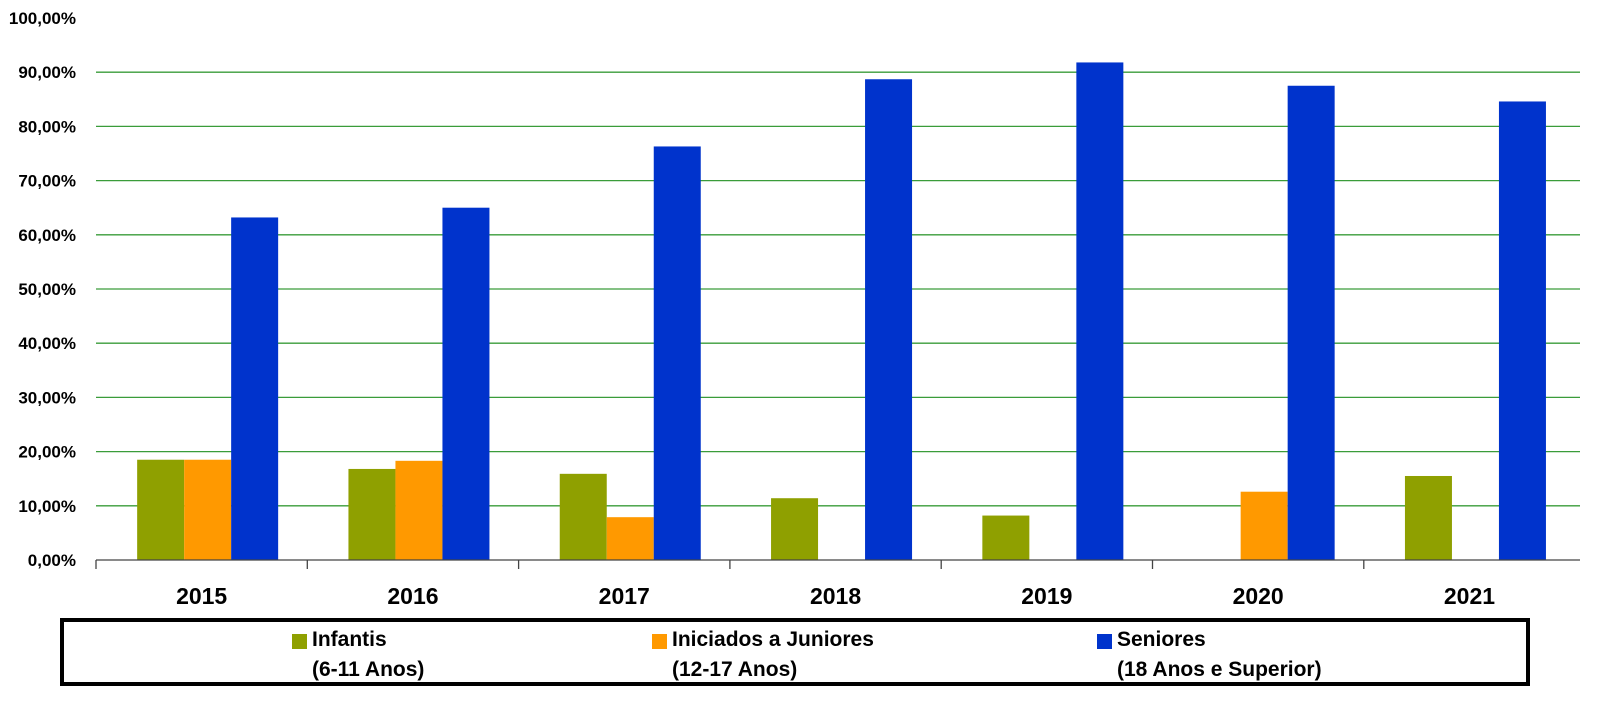  What do you see at coordinates (52, 560) in the screenshot?
I see `y-tick-label: 0,00%` at bounding box center [52, 560].